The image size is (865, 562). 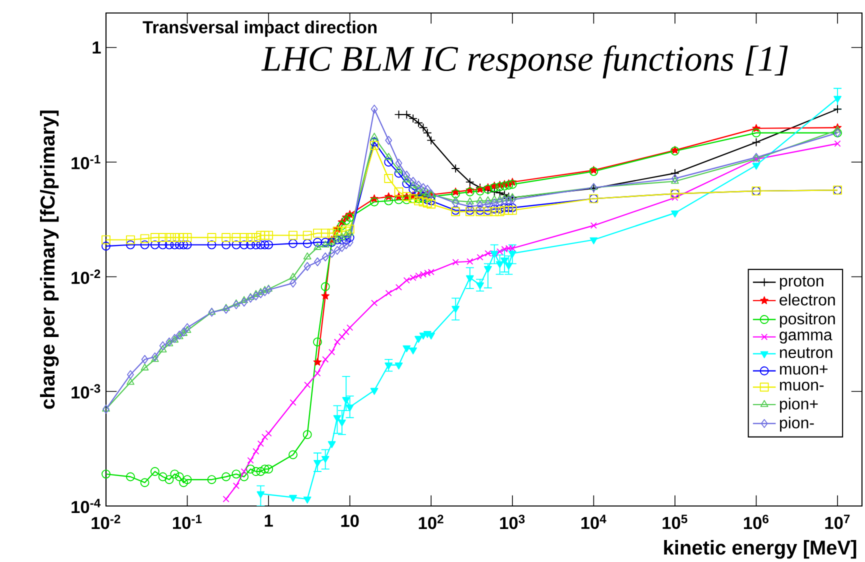 I want to click on legend-label: positron, so click(x=807, y=320).